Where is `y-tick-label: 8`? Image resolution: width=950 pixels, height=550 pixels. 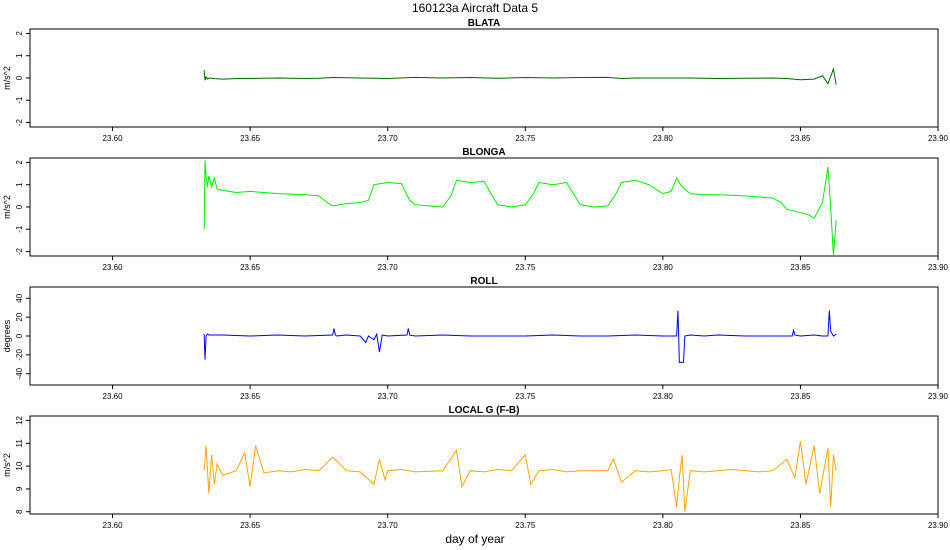
y-tick-label: 8 is located at coordinates (19, 511).